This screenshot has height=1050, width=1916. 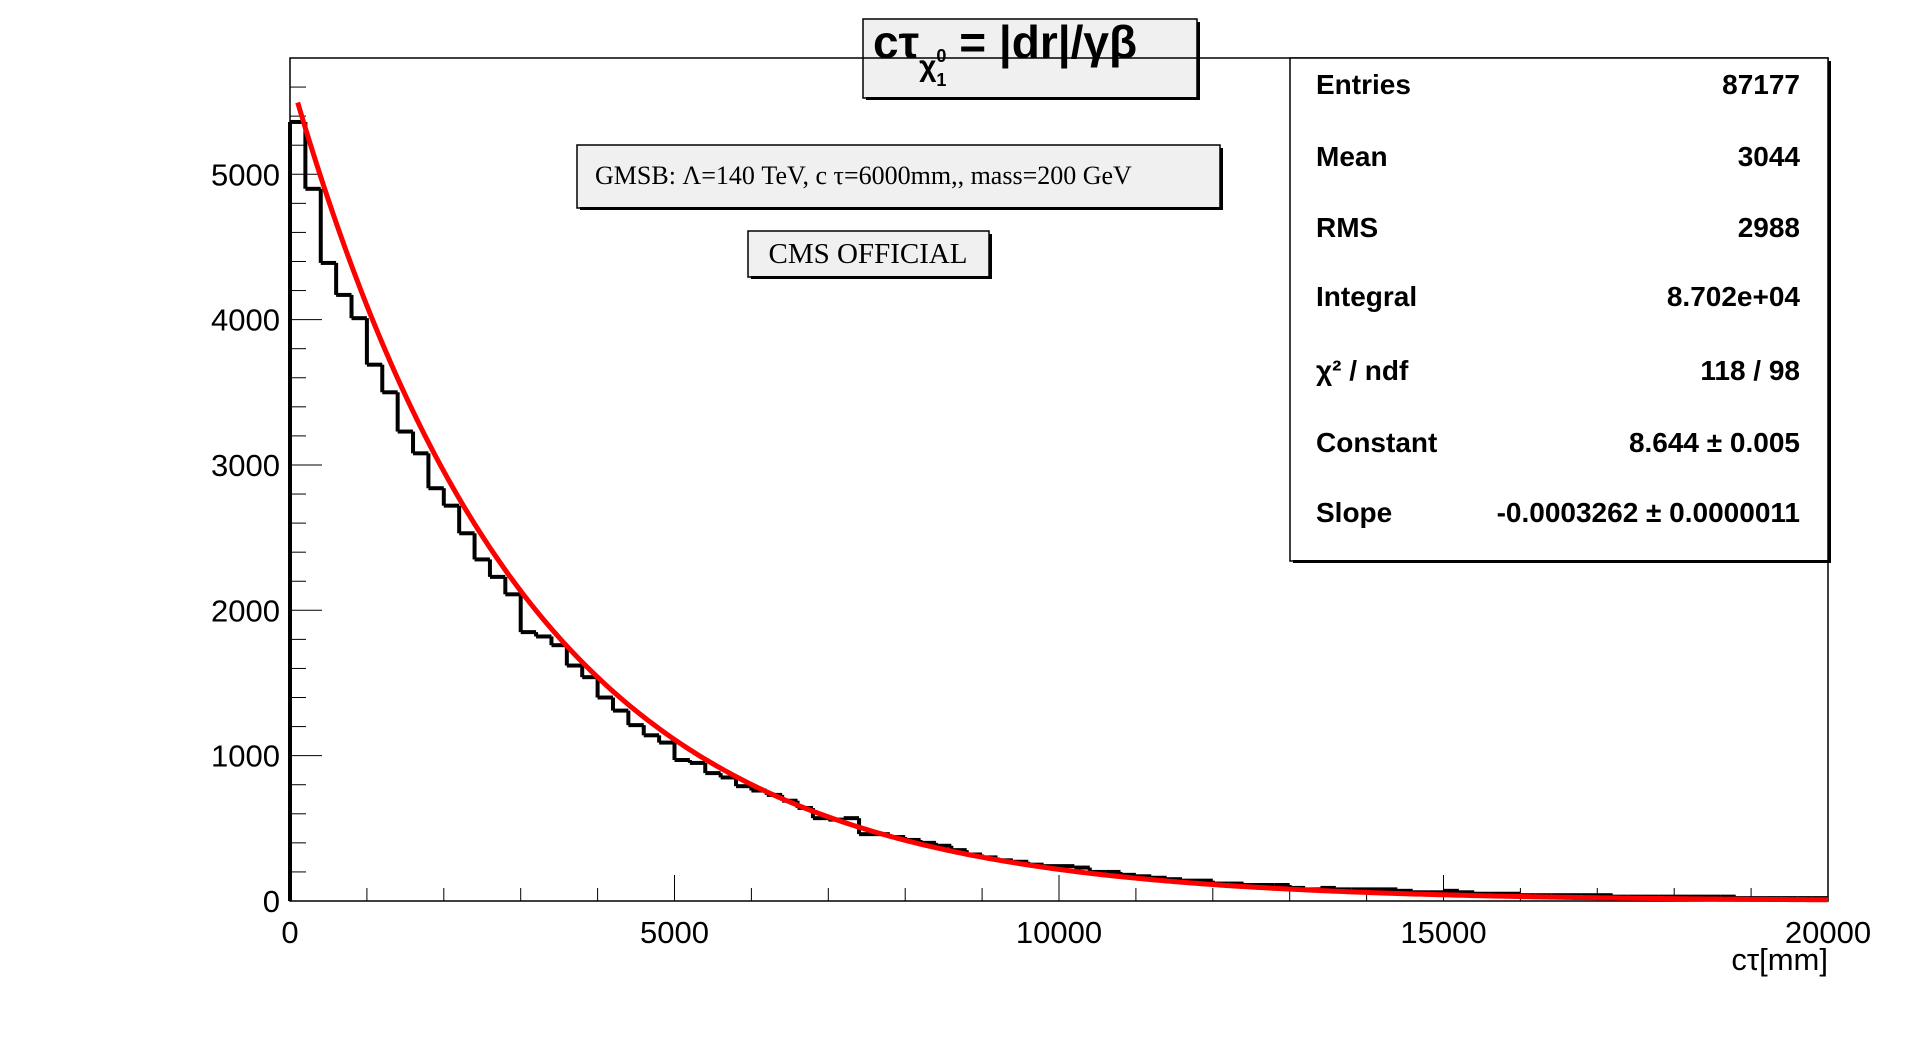 What do you see at coordinates (1076, 912) in the screenshot?
I see `x-axis: 0 5000 10000 15000 20000` at bounding box center [1076, 912].